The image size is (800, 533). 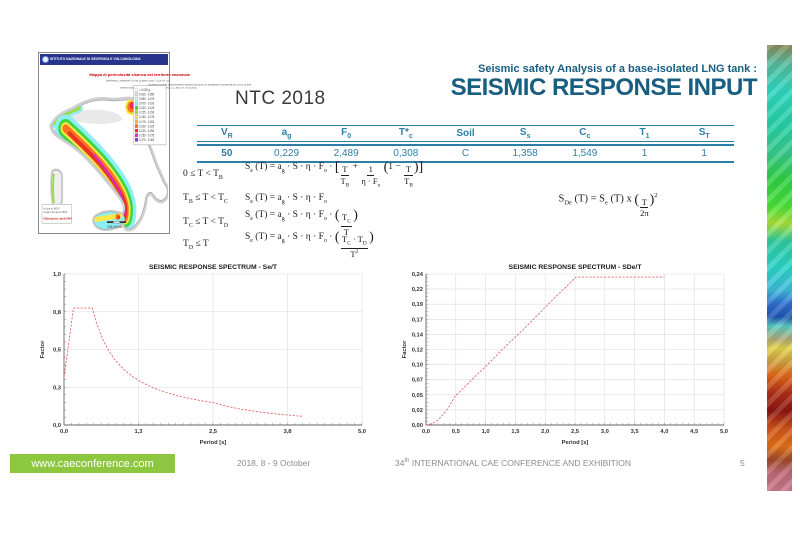 I want to click on ntc-2018-label: NTC 2018, so click(x=280, y=98).